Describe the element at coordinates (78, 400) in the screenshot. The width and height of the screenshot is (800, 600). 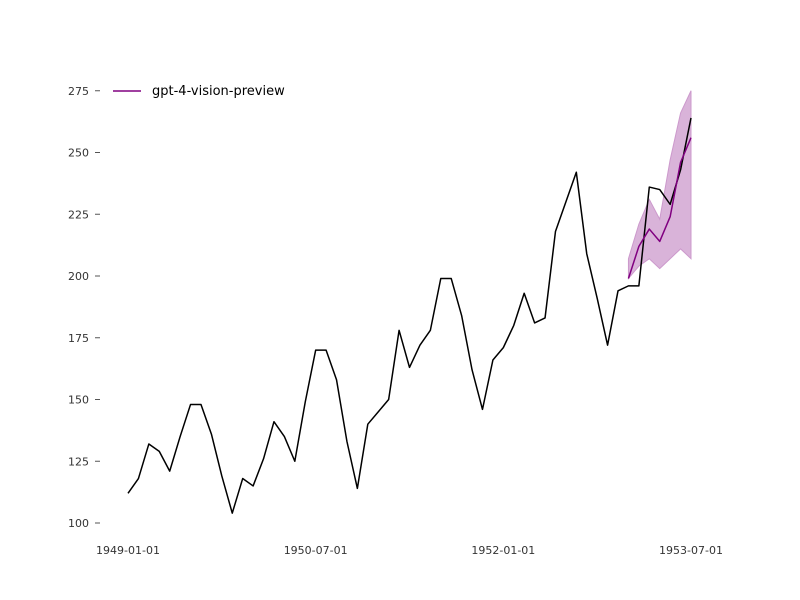
I see `y-tick-label: 150` at that location.